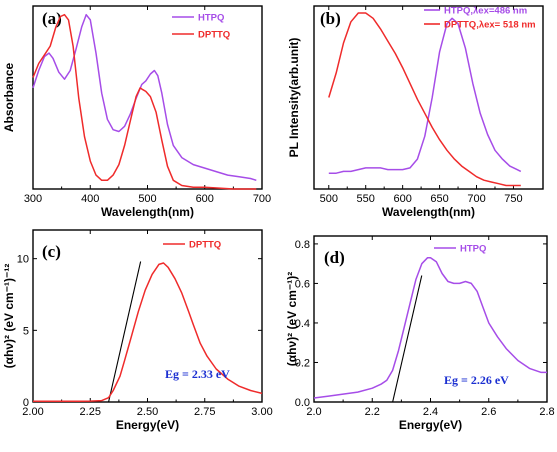 The width and height of the screenshot is (557, 452). What do you see at coordinates (302, 324) in the screenshot?
I see `y-tick-label: 0.4` at bounding box center [302, 324].